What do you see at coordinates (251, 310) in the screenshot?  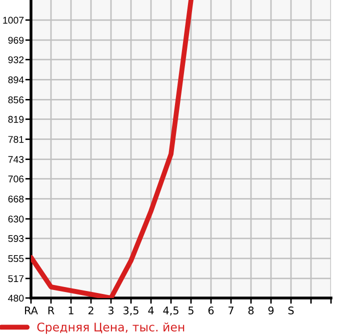 I see `x-tick-label: 8` at bounding box center [251, 310].